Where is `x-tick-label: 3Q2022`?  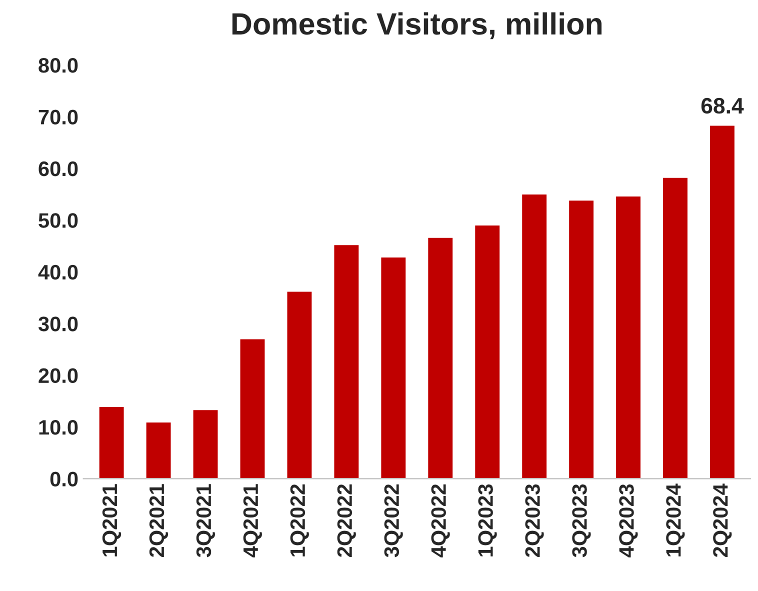 x-tick-label: 3Q2022 is located at coordinates (393, 521).